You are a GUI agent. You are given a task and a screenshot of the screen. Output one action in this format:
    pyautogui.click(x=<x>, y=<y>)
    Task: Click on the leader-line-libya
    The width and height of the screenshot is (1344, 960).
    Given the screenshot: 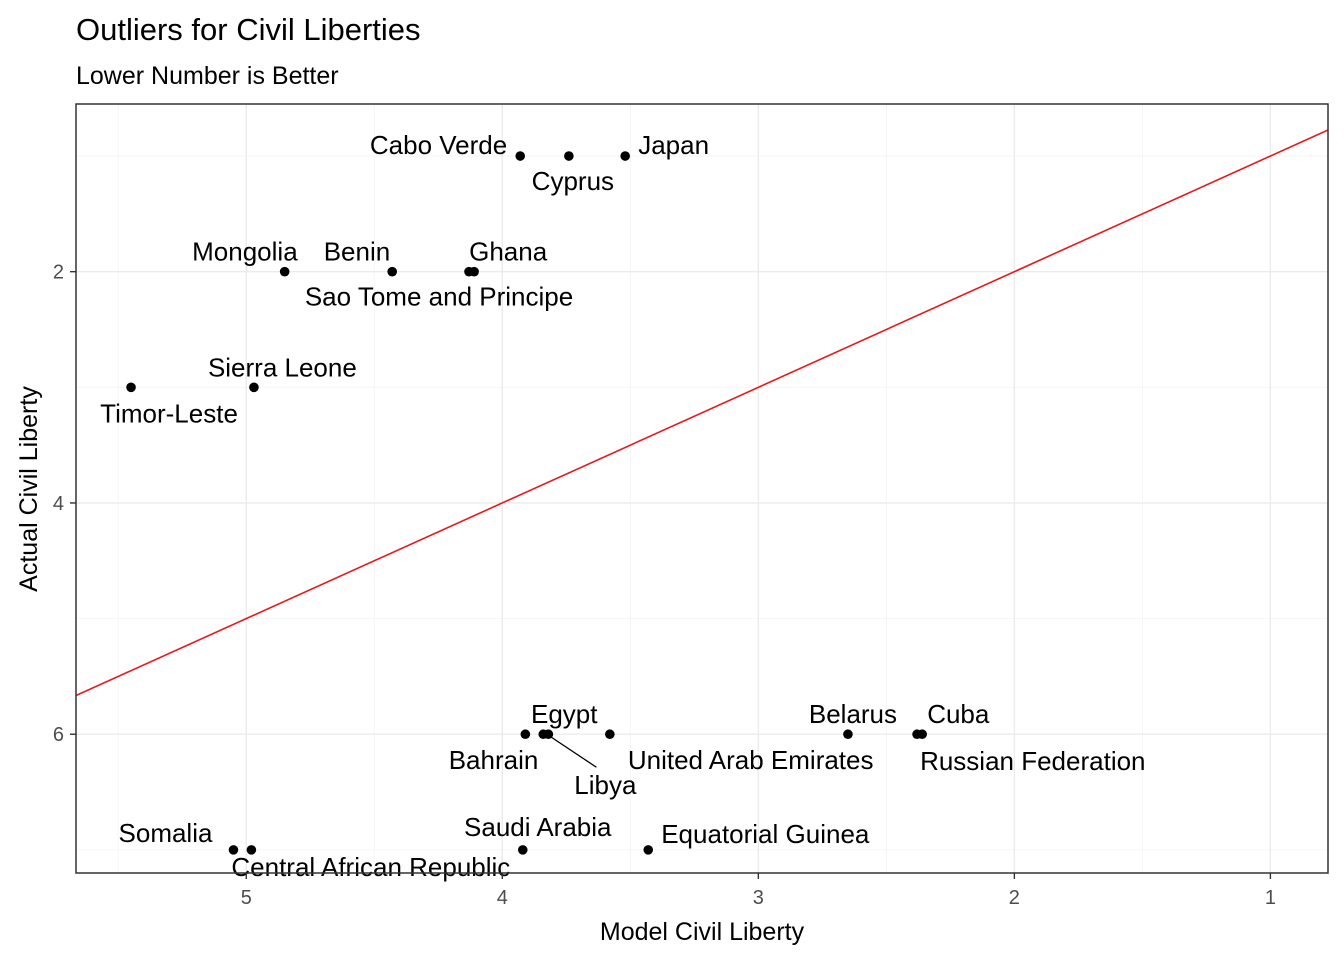 What is the action you would take?
    pyautogui.click(x=574, y=752)
    